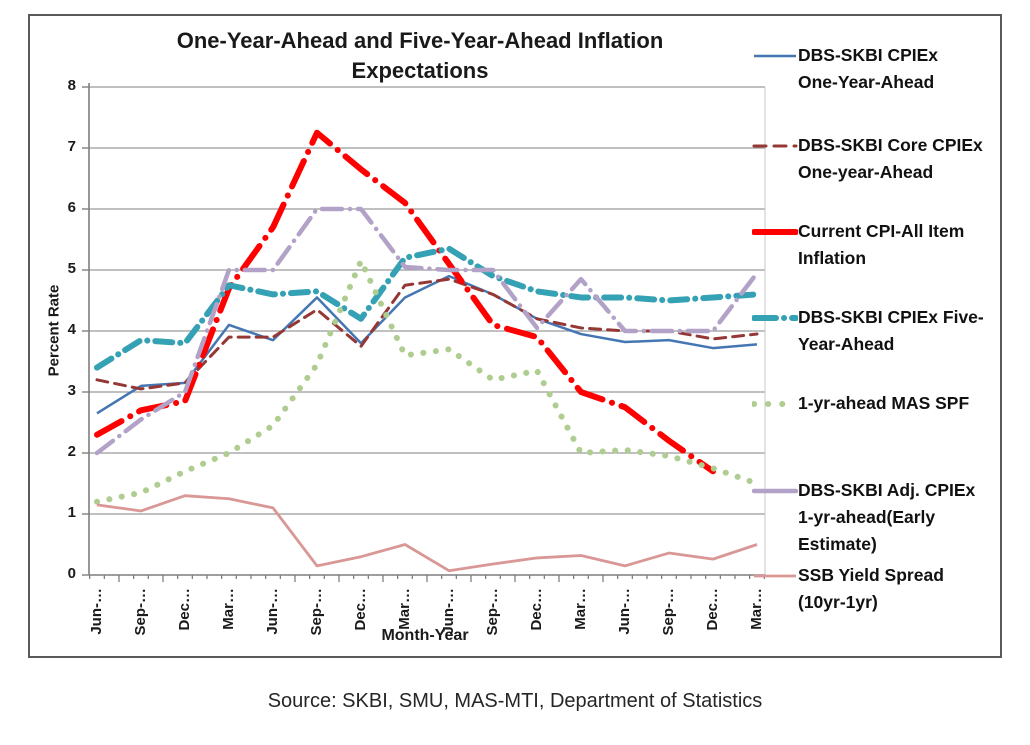 This screenshot has width=1030, height=745. I want to click on y-tick-label: 8, so click(71, 85).